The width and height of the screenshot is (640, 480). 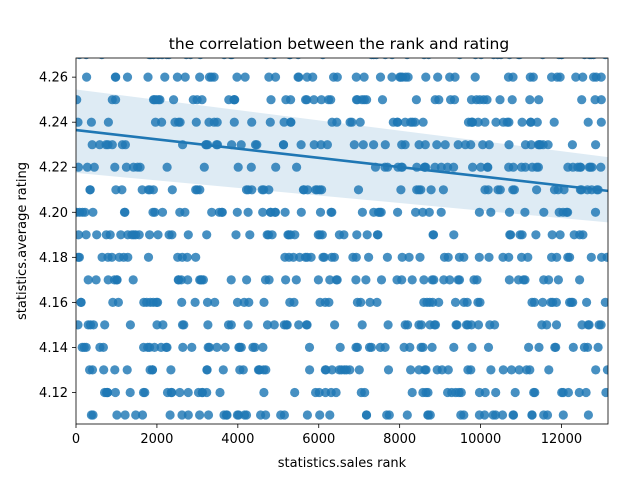 I want to click on y-axis-label: statistics.average rating, so click(x=22, y=241).